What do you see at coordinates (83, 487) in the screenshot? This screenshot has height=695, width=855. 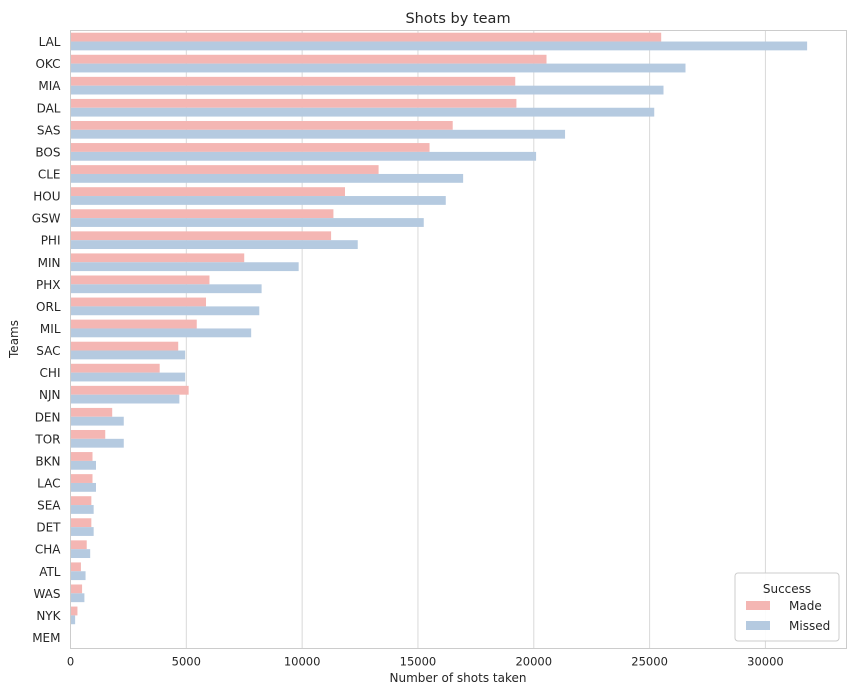 I see `bar-missed-lac` at bounding box center [83, 487].